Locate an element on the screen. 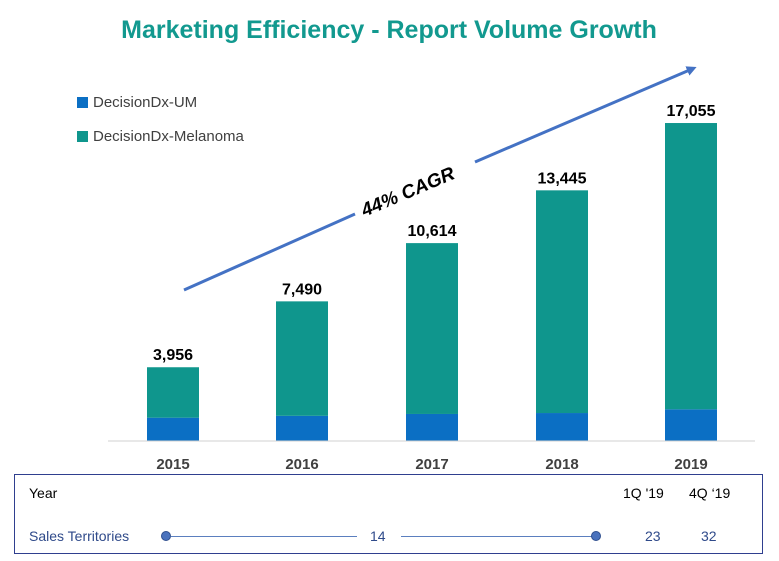  quarter-1q19: 1Q '19 is located at coordinates (643, 493).